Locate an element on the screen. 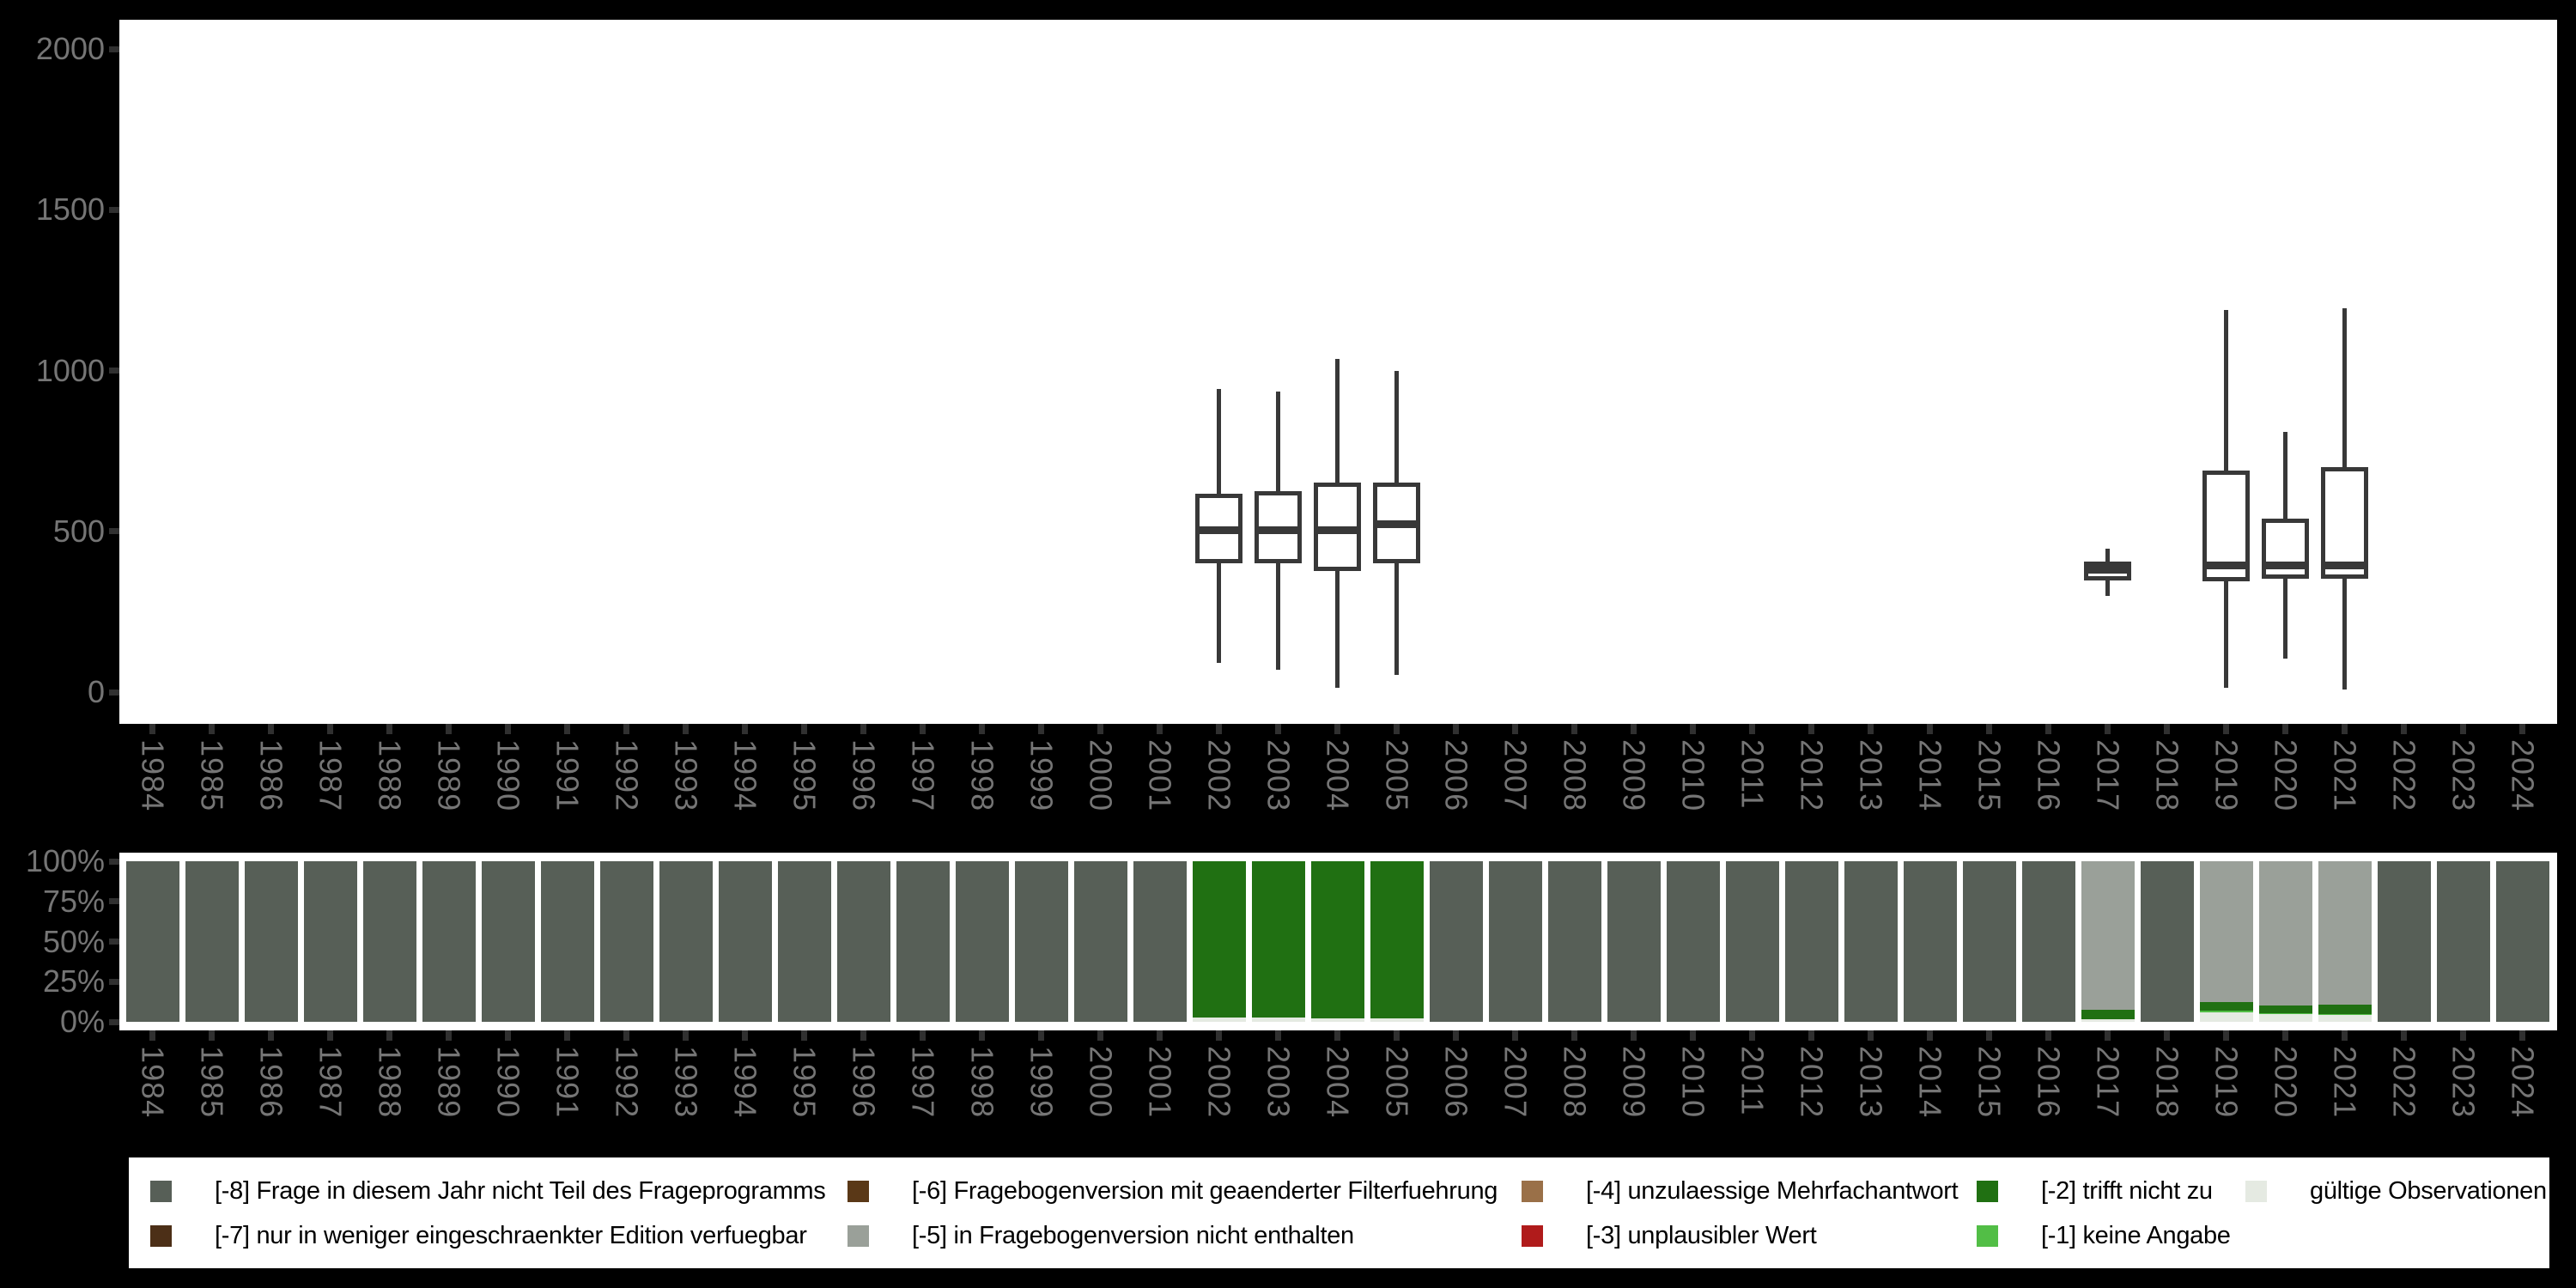 Image resolution: width=2576 pixels, height=1288 pixels. percent-axis-tick-label: 0% is located at coordinates (82, 1021).